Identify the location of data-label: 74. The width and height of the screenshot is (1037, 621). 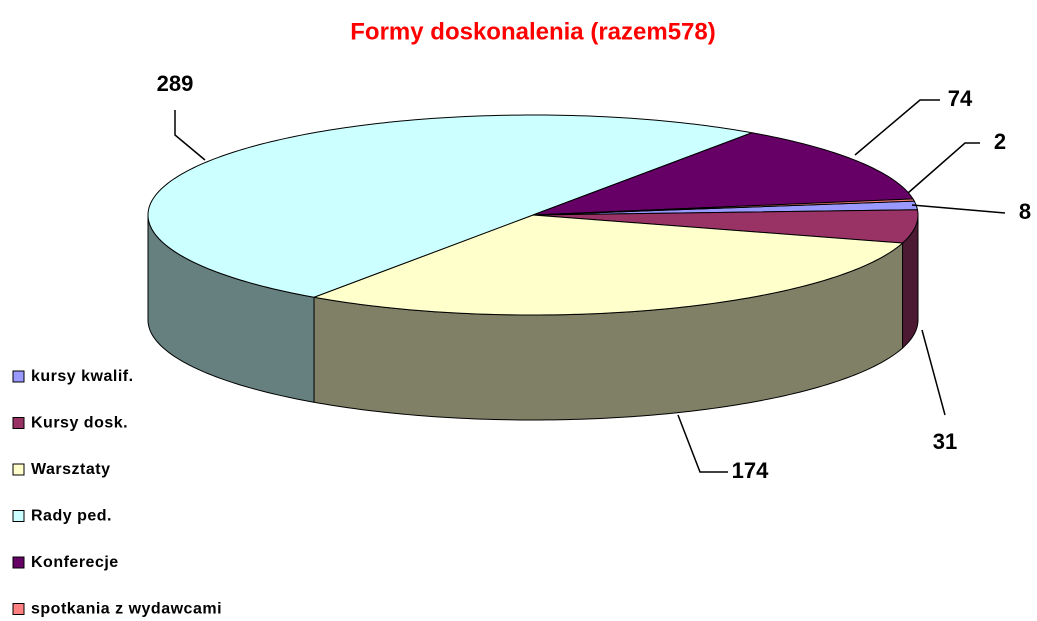
(960, 98).